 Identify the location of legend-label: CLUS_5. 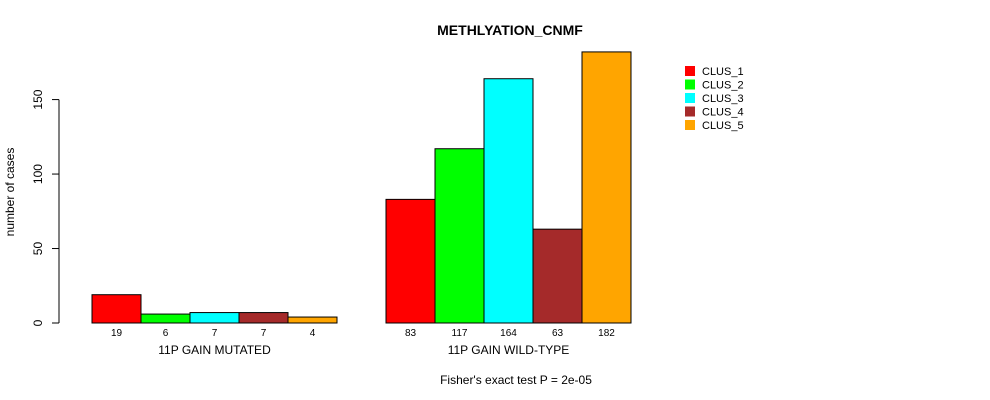
(723, 126).